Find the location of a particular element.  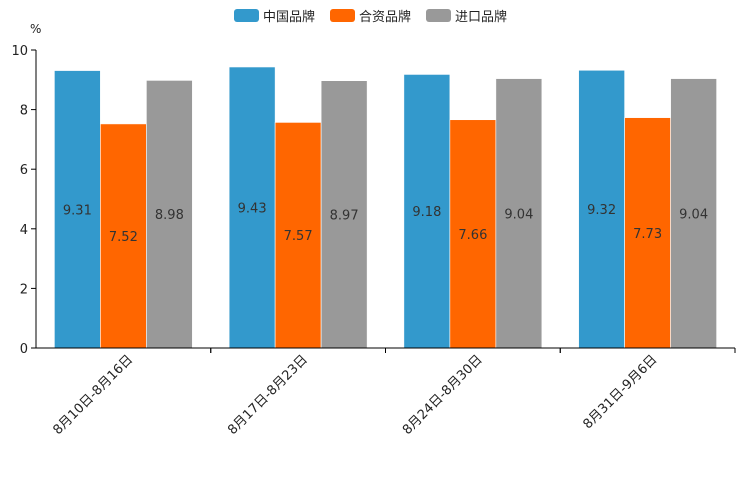

bar-value-label: 7.57 is located at coordinates (298, 236).